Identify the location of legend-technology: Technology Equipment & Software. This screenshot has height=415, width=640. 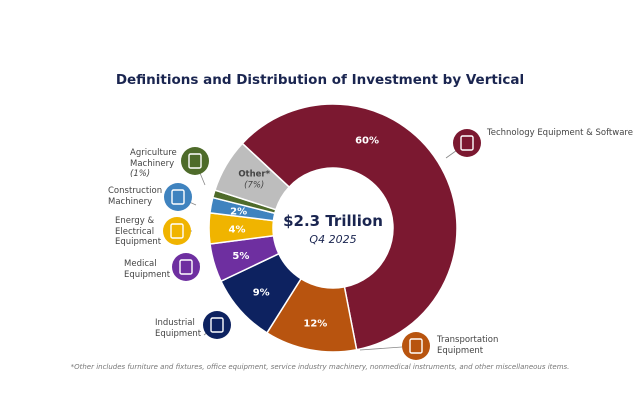
(560, 133).